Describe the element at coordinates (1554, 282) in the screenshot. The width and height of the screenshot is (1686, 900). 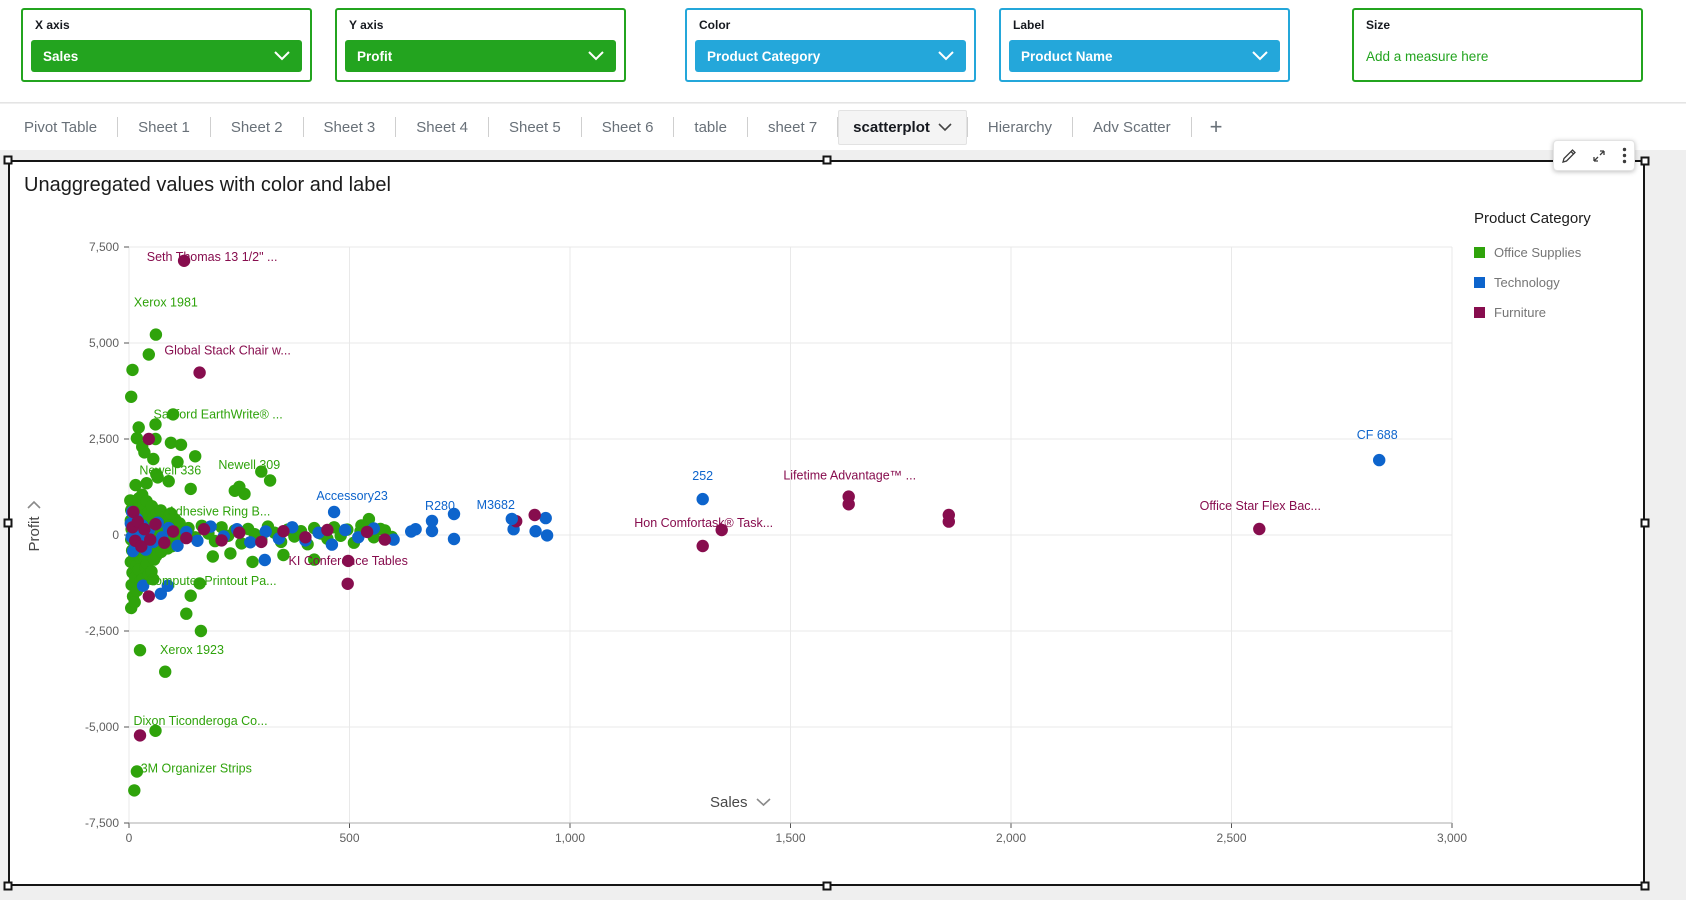
I see `legend-item-technology: Technology` at that location.